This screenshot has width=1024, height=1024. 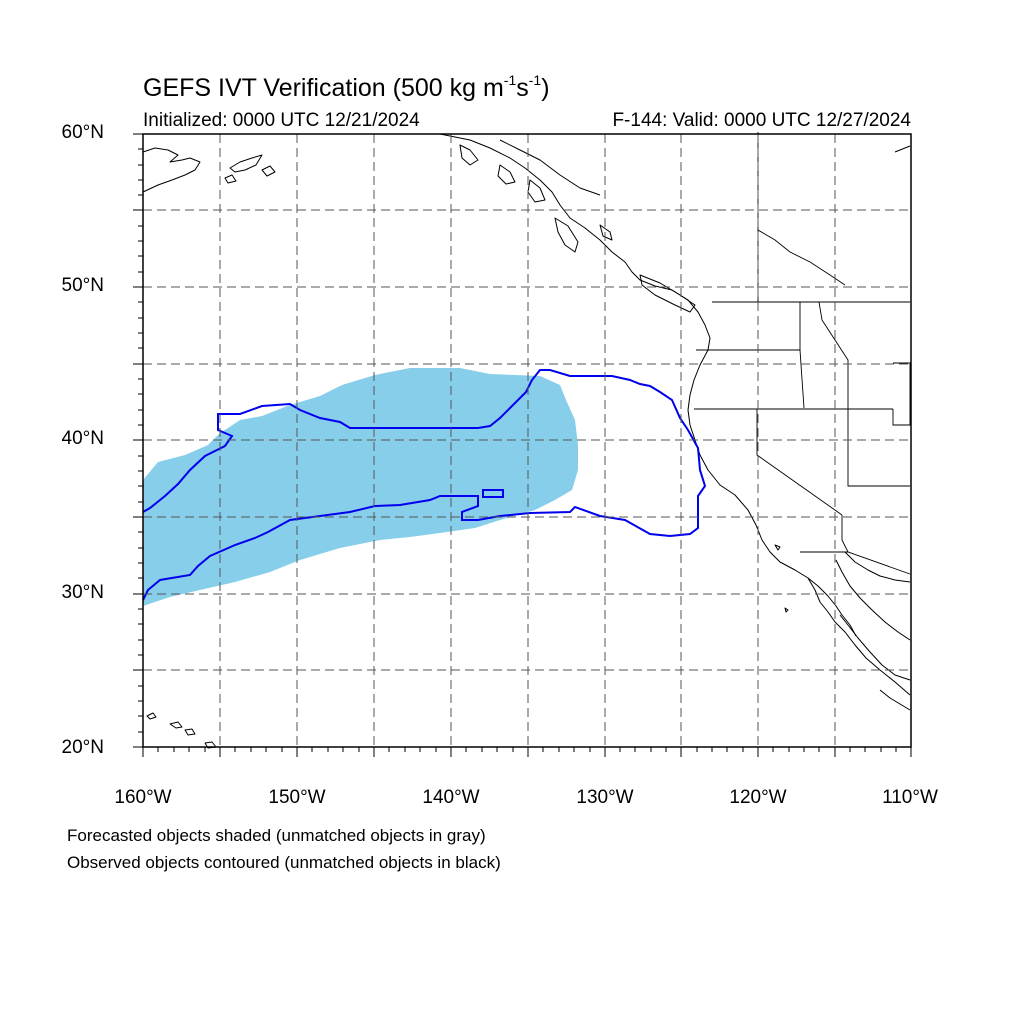 I want to click on observed-object-contours, so click(x=424, y=485).